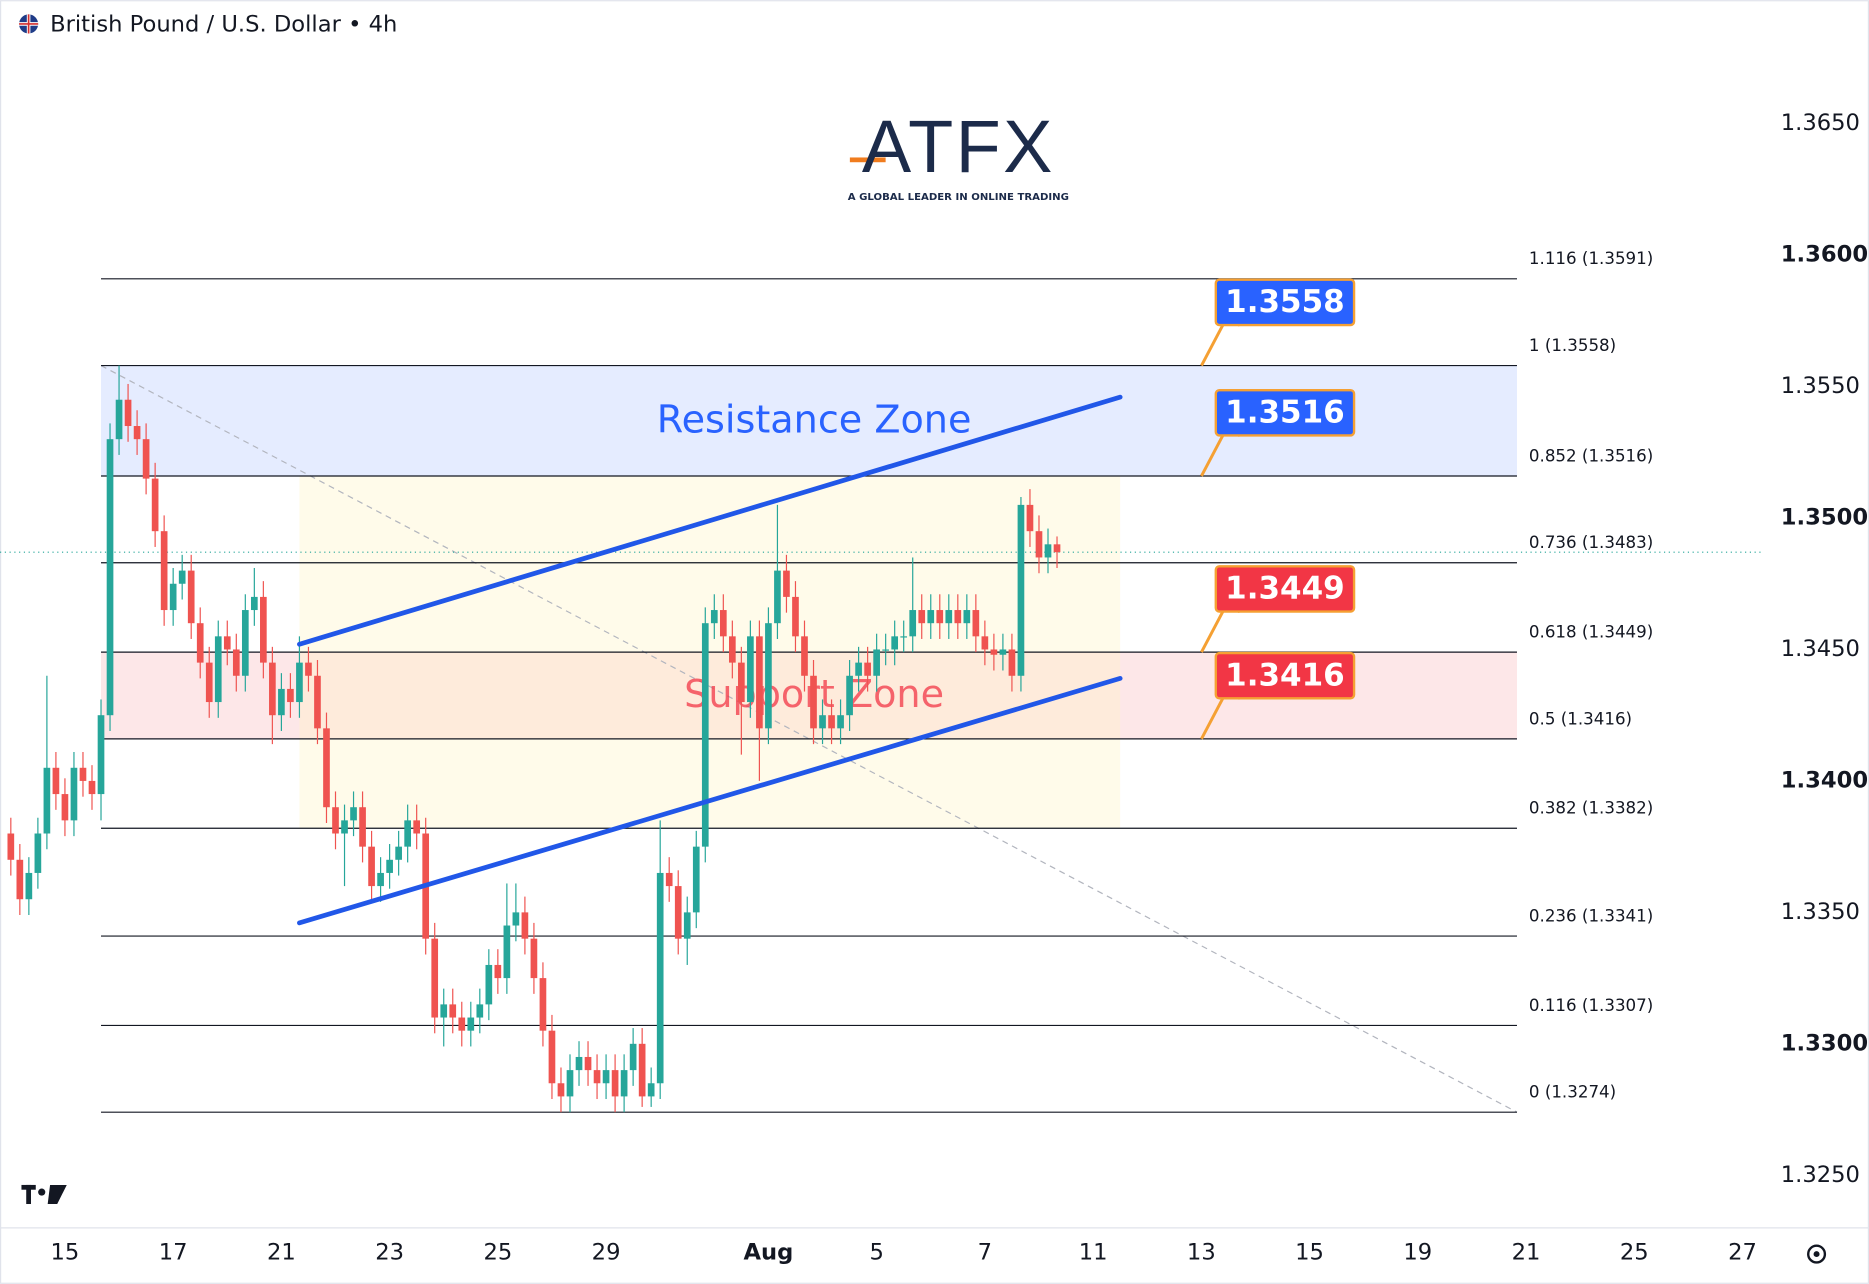 This screenshot has height=1284, width=1869. What do you see at coordinates (1820, 912) in the screenshot?
I see `y-tick-label: 1.3350` at bounding box center [1820, 912].